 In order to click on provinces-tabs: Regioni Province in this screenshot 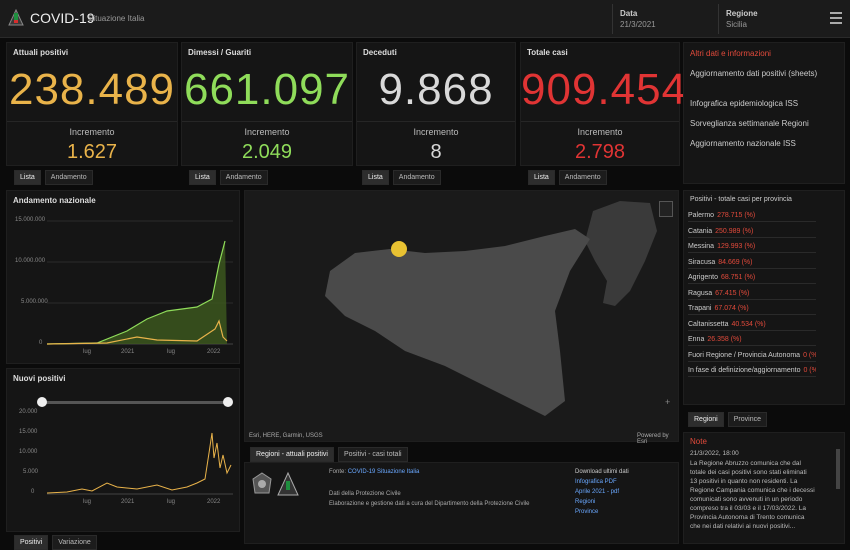, I will do `click(727, 419)`.